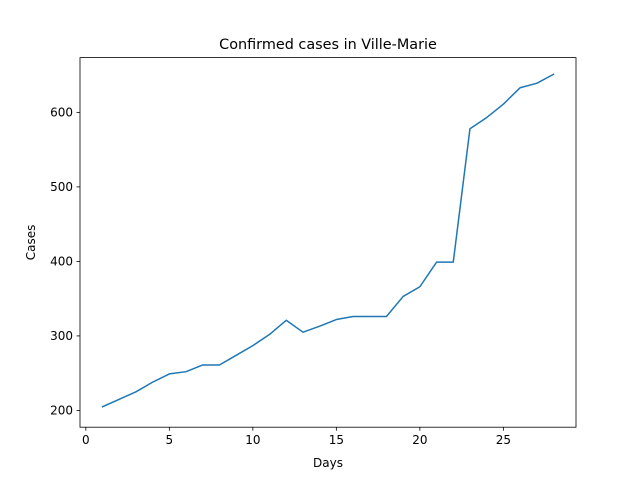 This screenshot has height=480, width=640. I want to click on x-tick-label: 0, so click(86, 440).